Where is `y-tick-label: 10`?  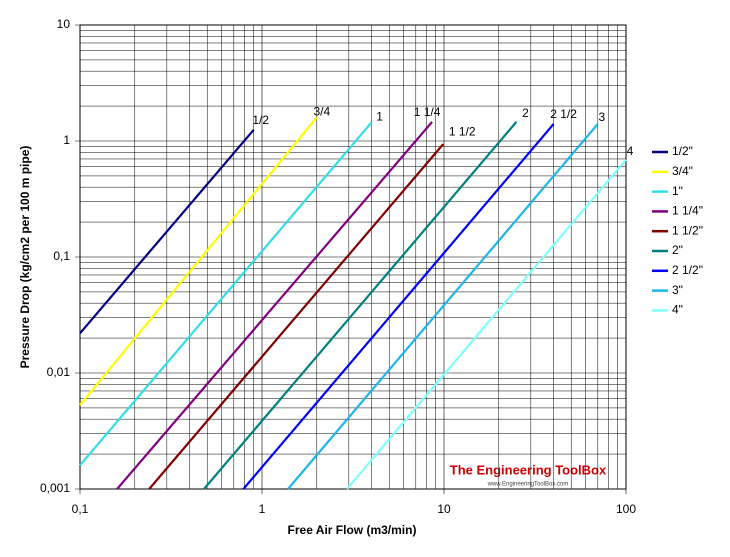
y-tick-label: 10 is located at coordinates (64, 24).